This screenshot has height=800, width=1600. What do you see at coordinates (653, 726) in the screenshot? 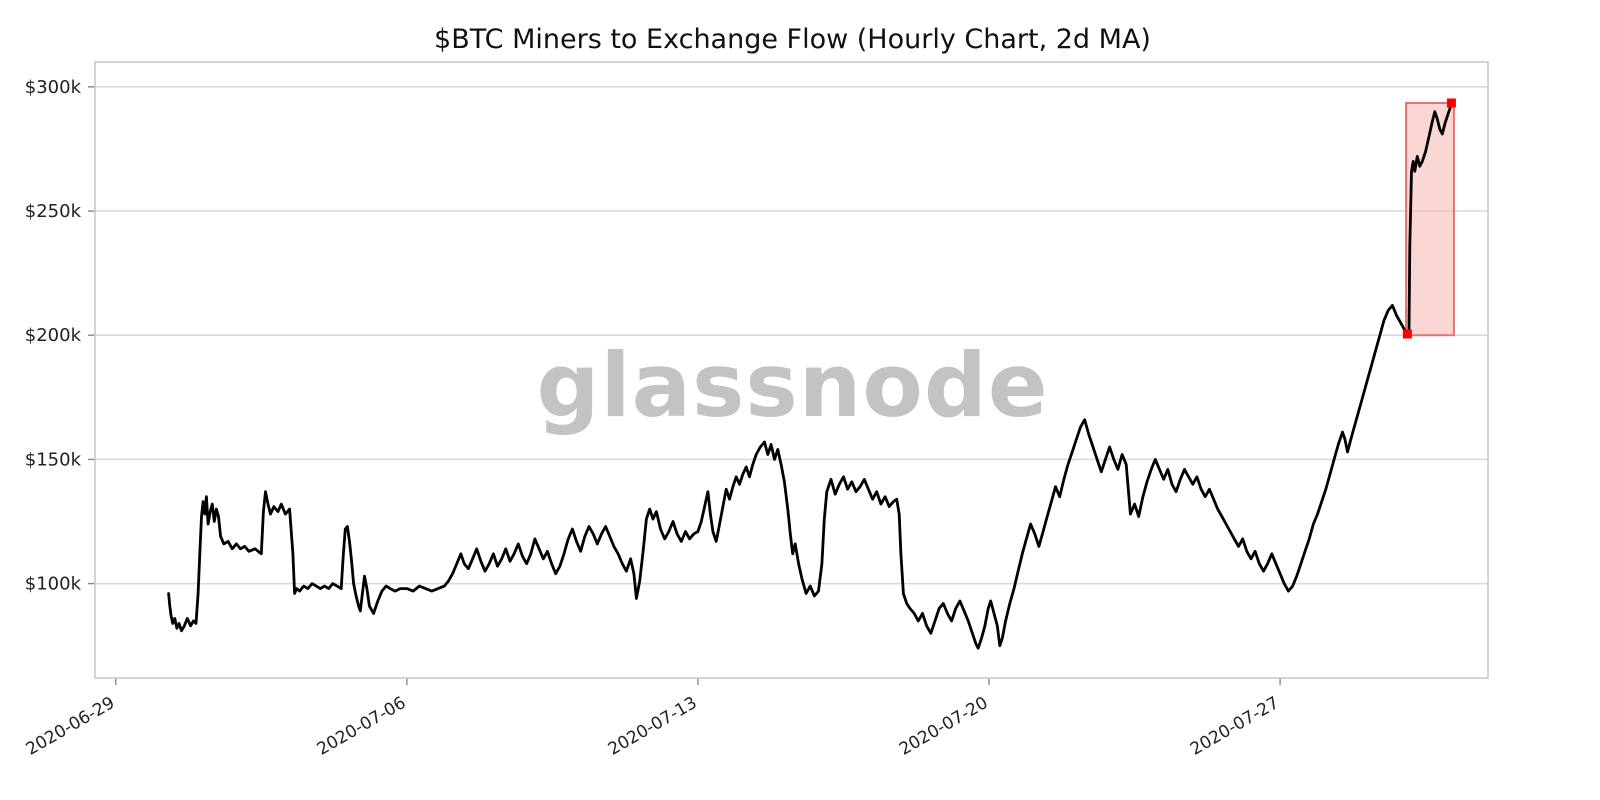
I see `x-tick-label: 2020-07-13` at bounding box center [653, 726].